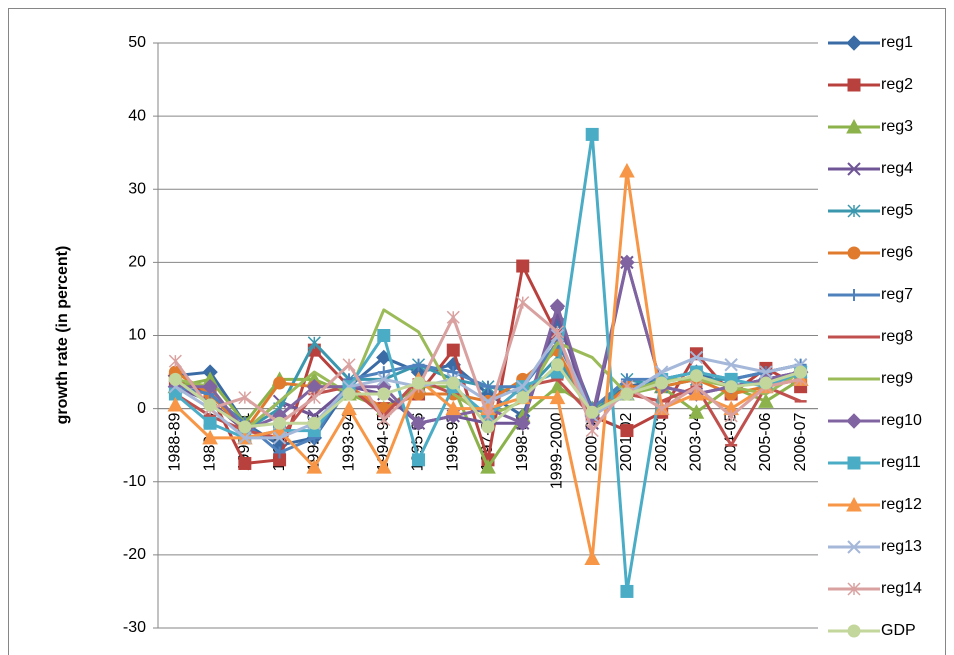 The width and height of the screenshot is (954, 655). What do you see at coordinates (557, 451) in the screenshot?
I see `x-tick-label: 1999-2000` at bounding box center [557, 451].